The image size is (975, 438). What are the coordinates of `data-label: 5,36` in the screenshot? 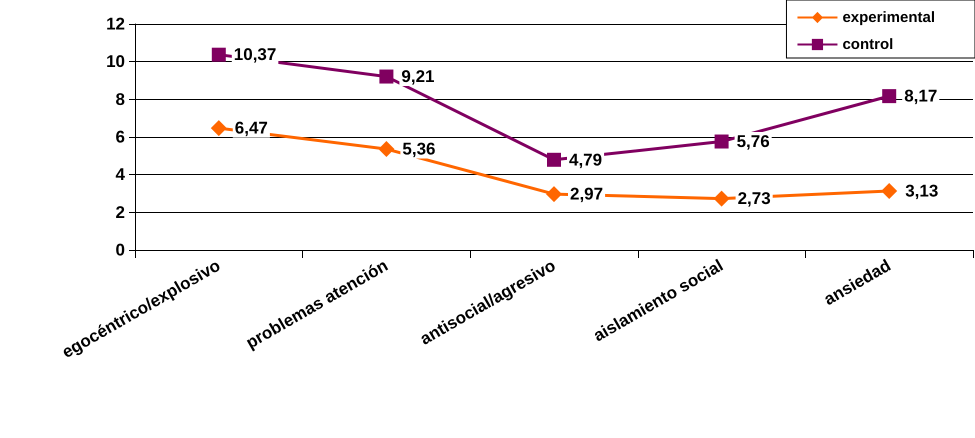 It's located at (419, 149).